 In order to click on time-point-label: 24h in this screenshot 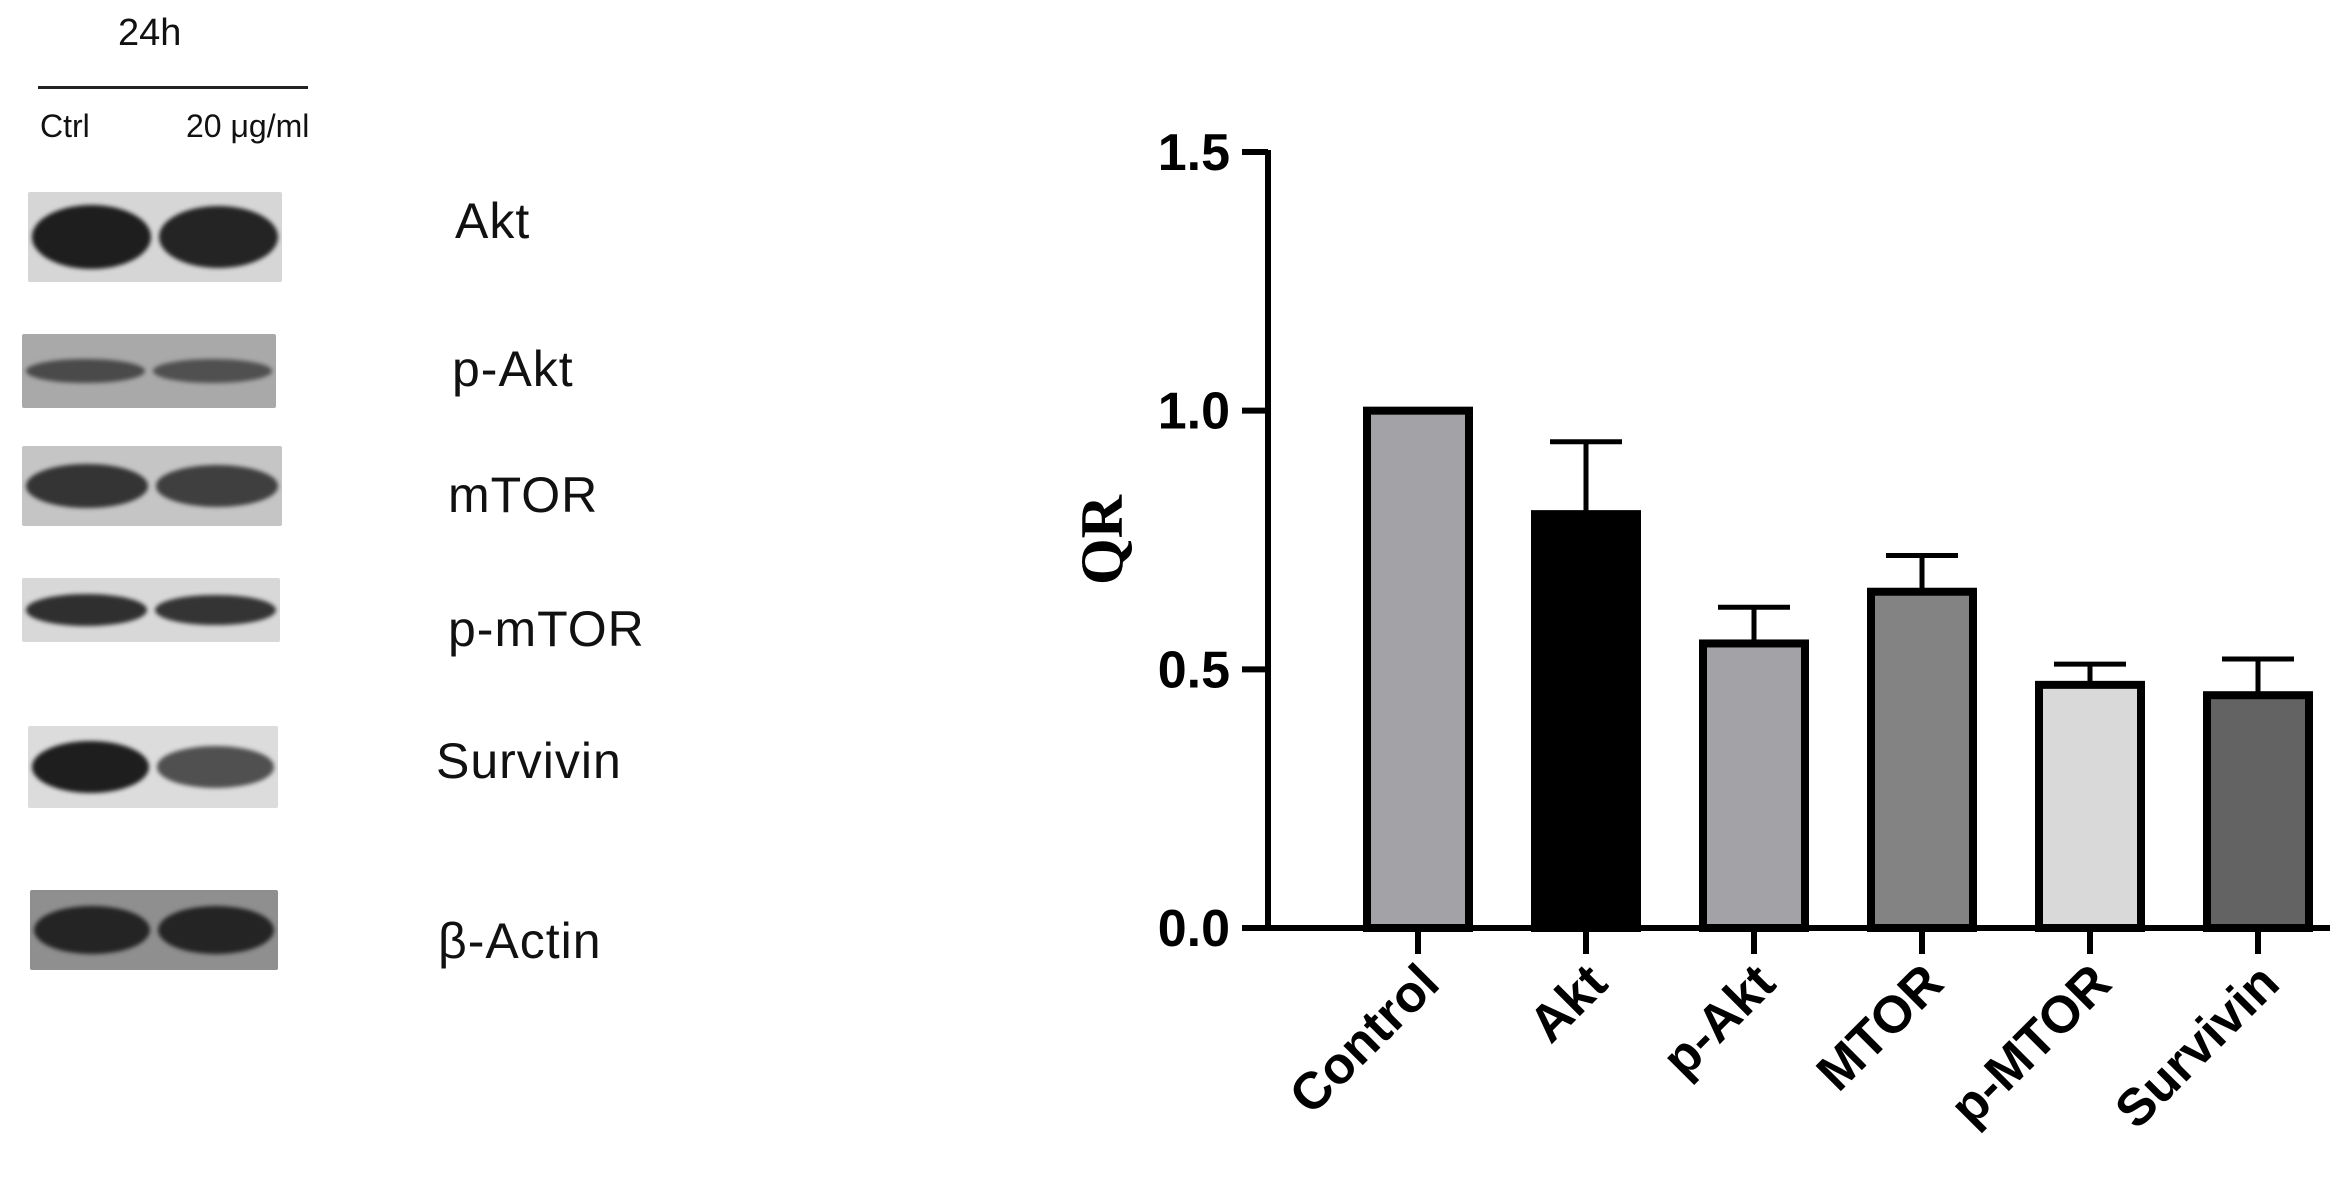, I will do `click(150, 33)`.